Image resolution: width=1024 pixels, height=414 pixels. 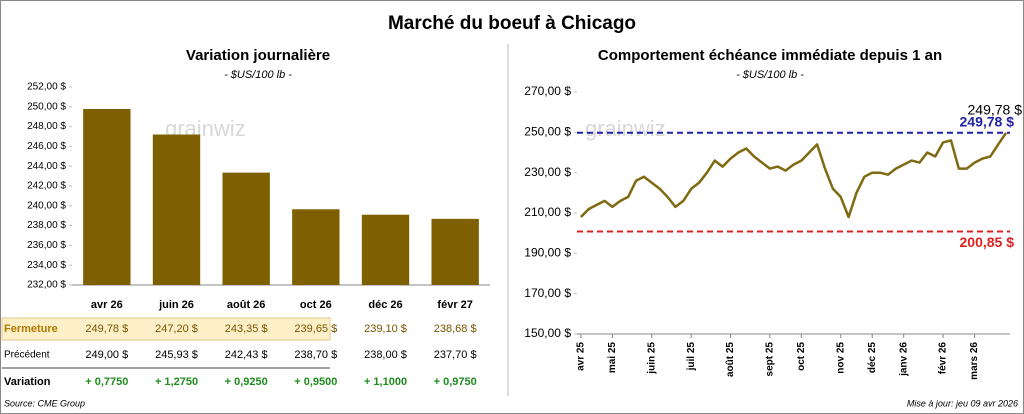 I want to click on x-tick-label: juin 25, so click(x=651, y=358).